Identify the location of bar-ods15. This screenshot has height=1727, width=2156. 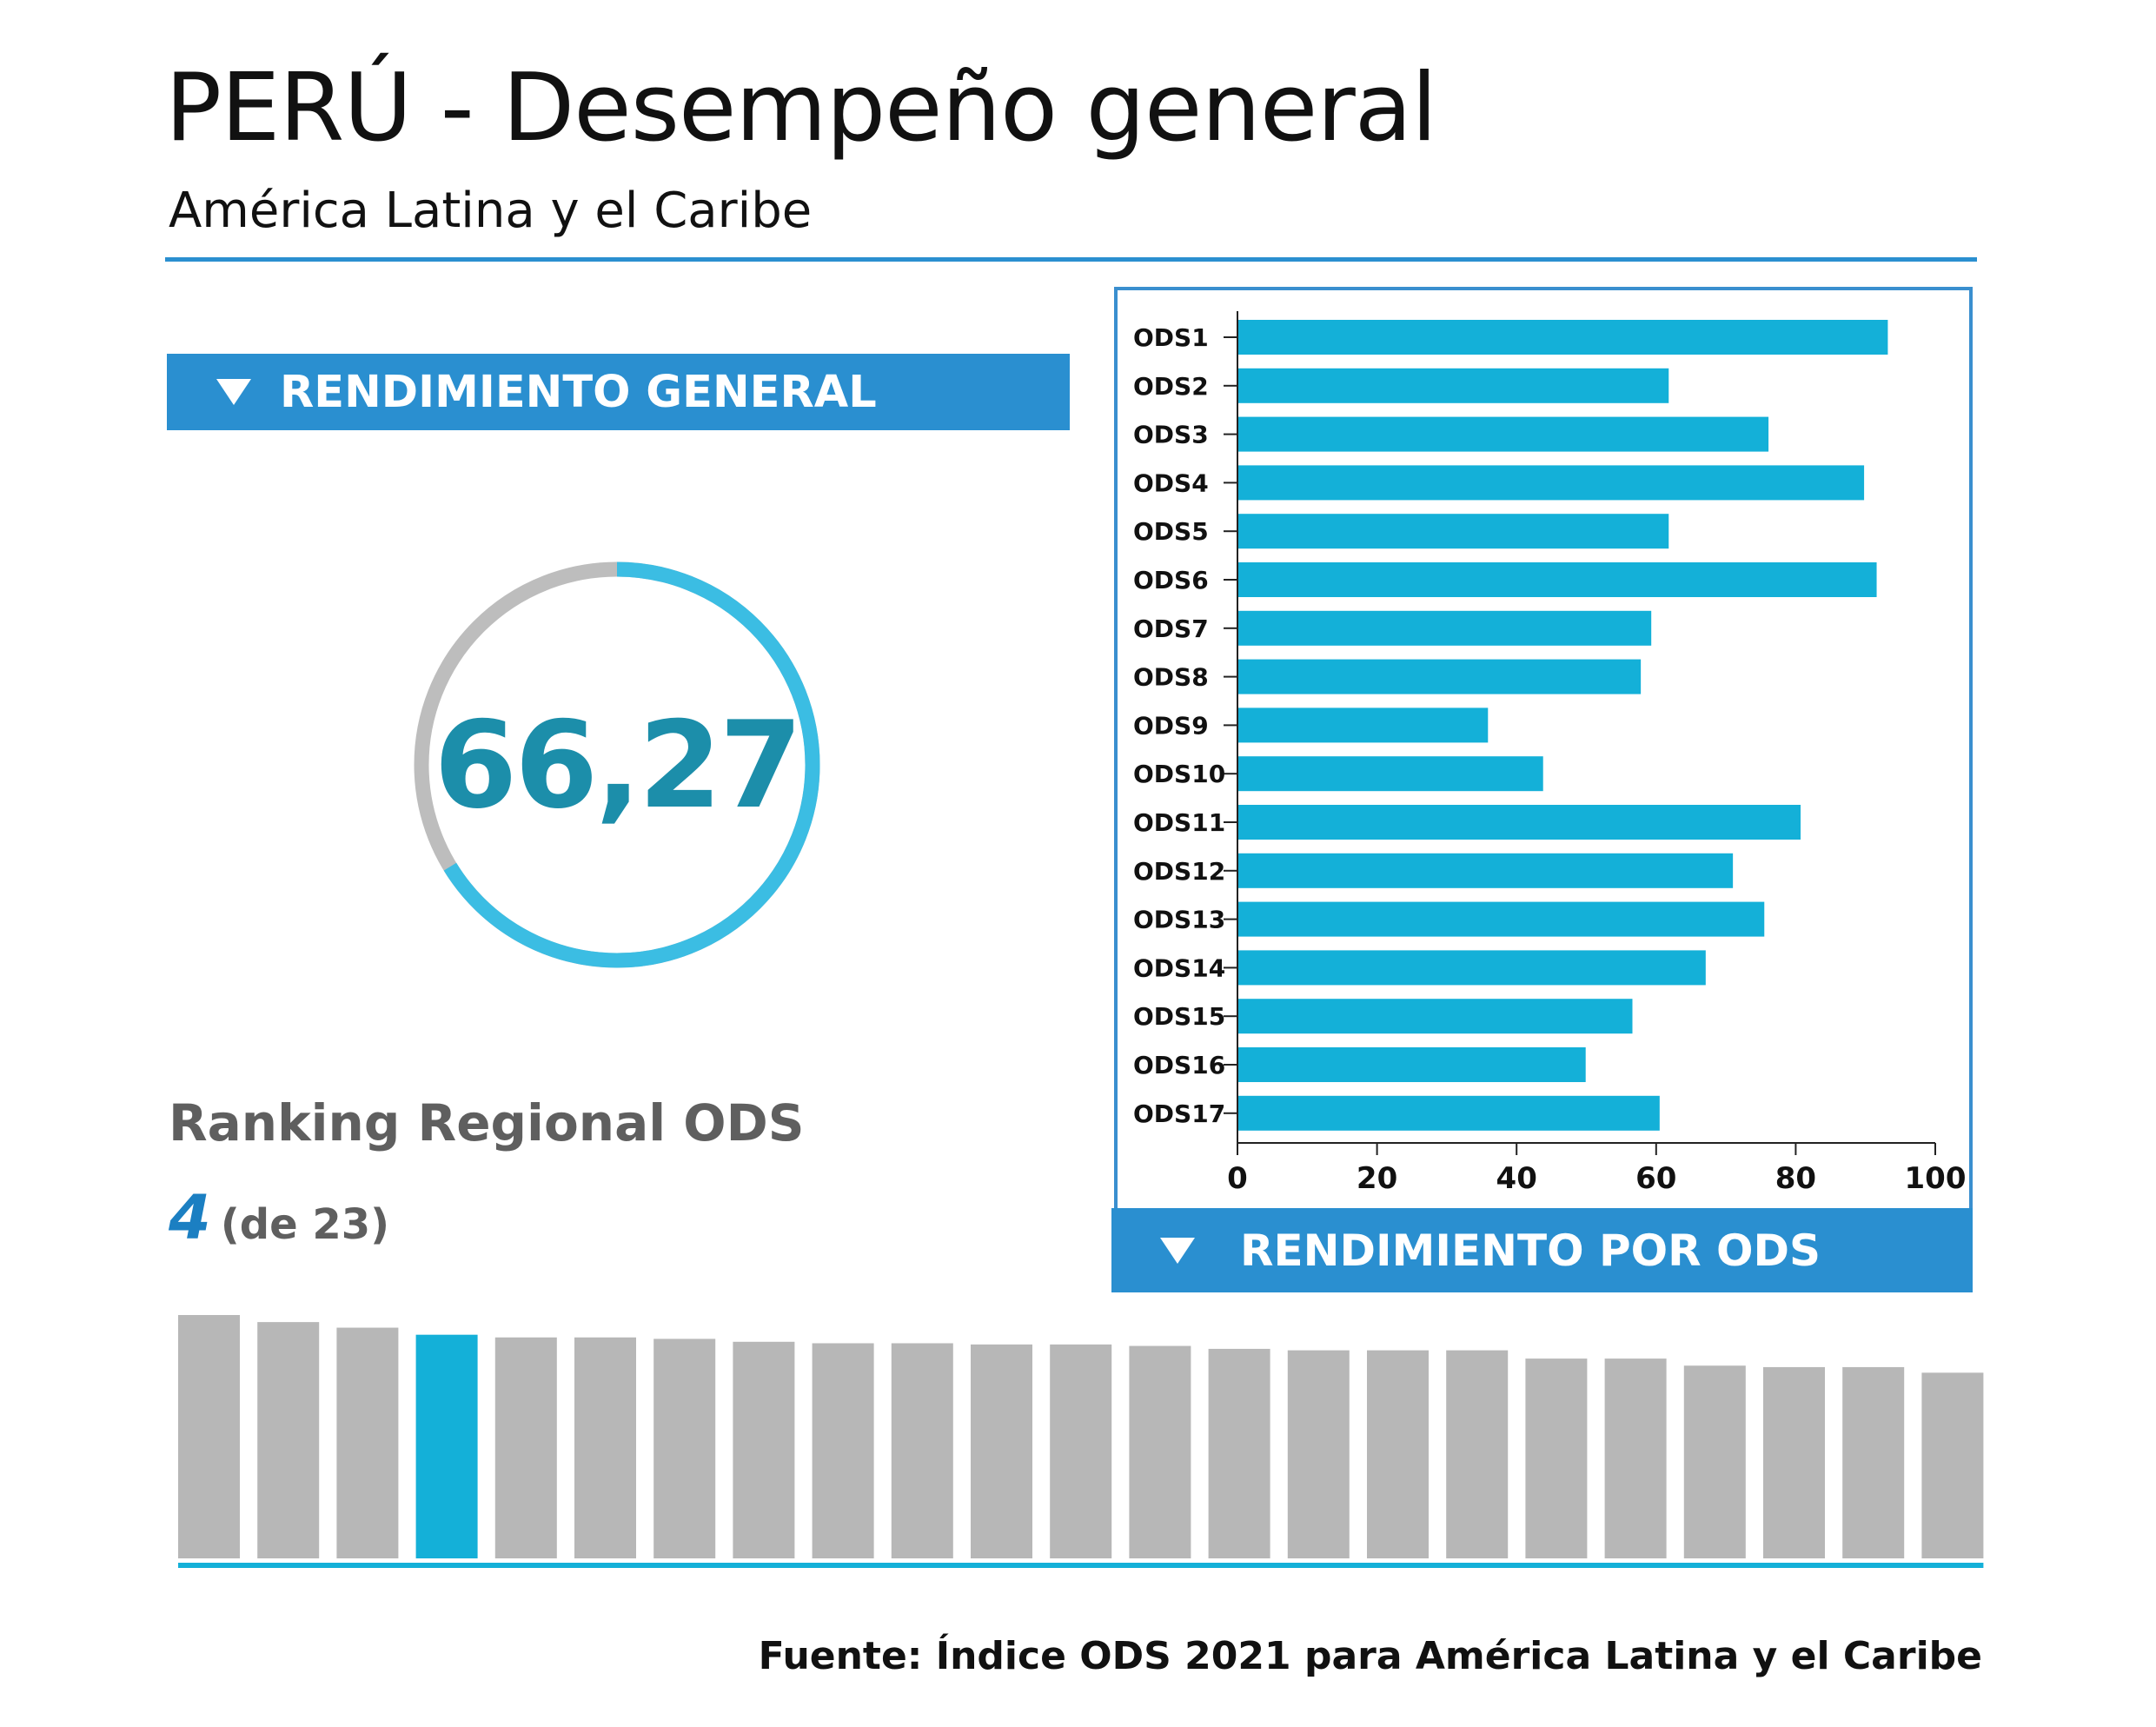
(1435, 1016).